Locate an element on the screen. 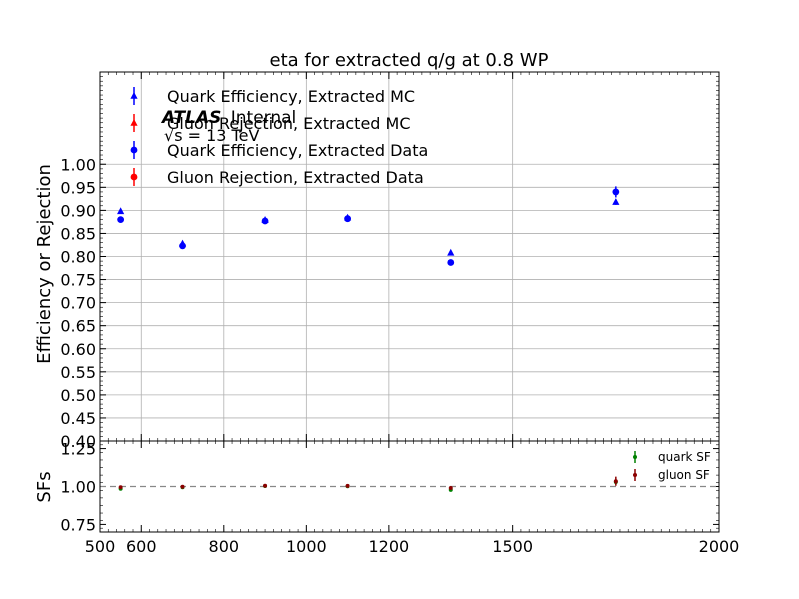 This screenshot has width=799, height=599. bottom-plot-frame is located at coordinates (409, 486).